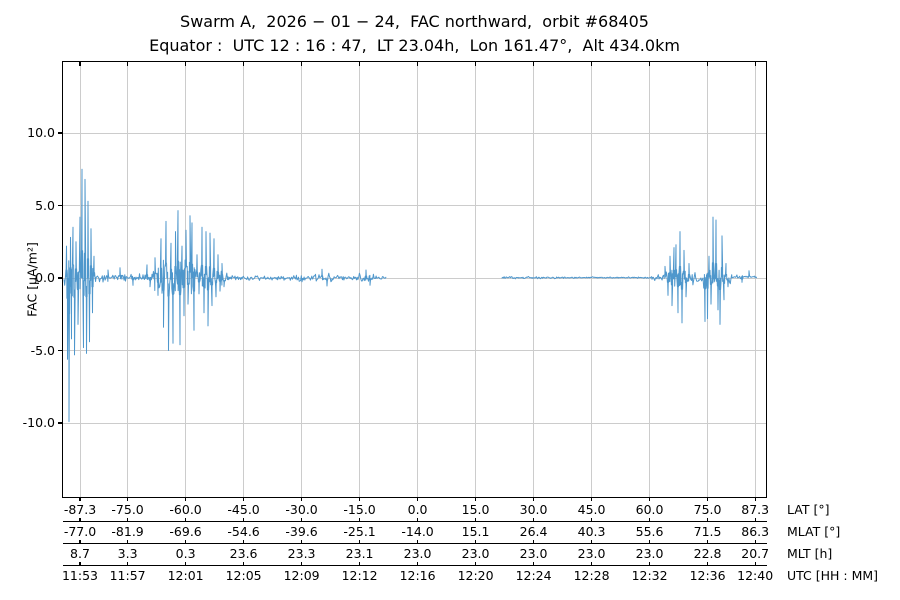  I want to click on x-tick-label: -75.0, so click(127, 509).